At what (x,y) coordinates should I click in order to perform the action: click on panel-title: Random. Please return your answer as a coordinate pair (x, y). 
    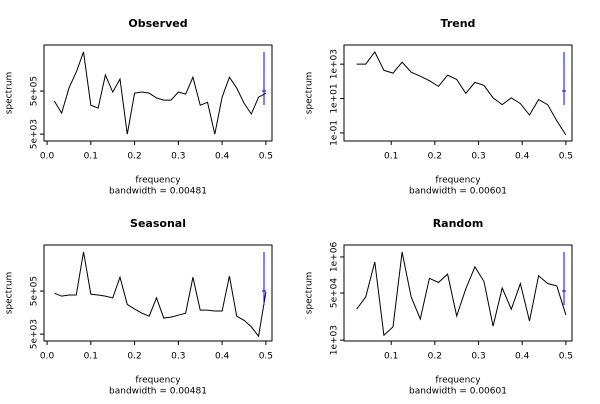
    Looking at the image, I should click on (458, 223).